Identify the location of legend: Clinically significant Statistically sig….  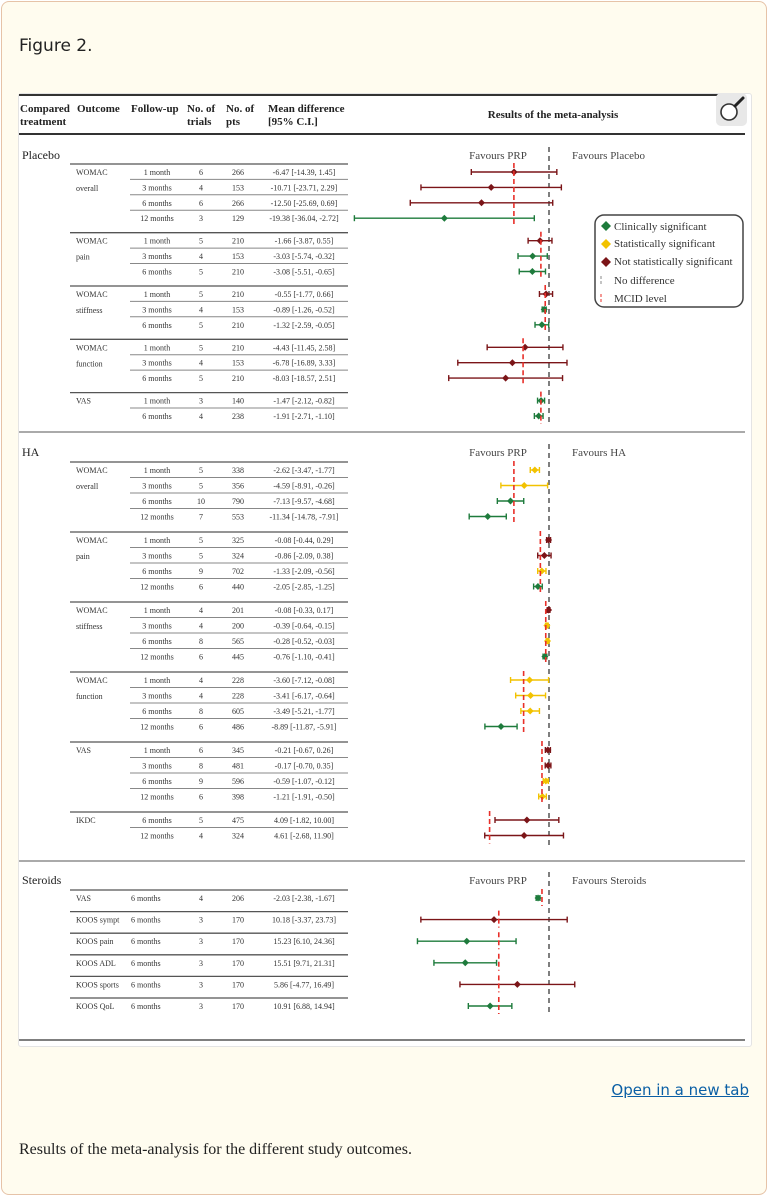
(669, 261).